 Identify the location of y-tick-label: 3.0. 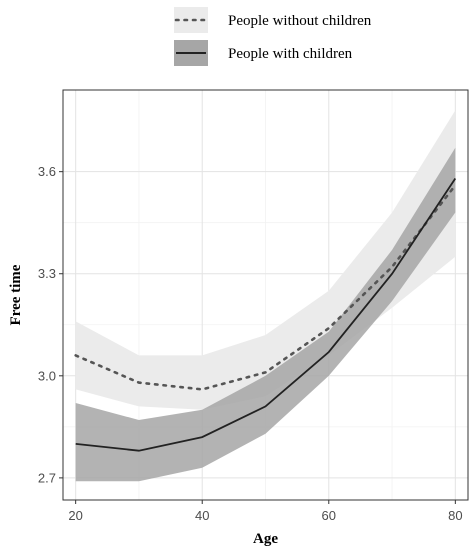
(47, 375).